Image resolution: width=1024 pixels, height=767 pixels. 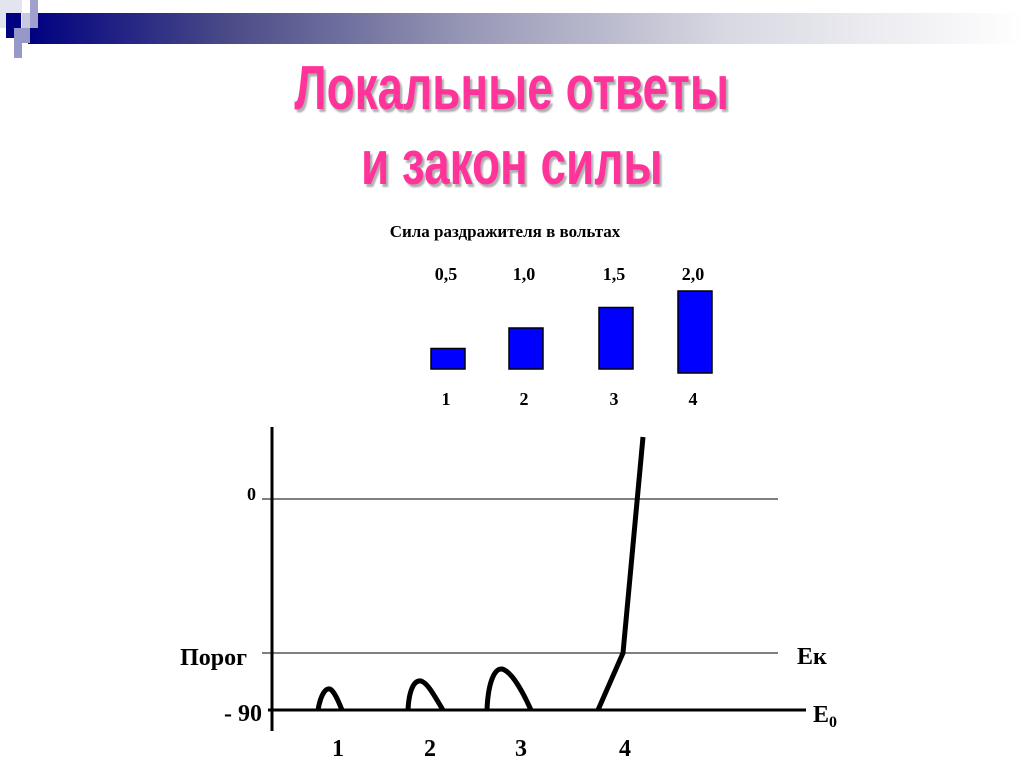 What do you see at coordinates (251, 494) in the screenshot?
I see `zero-label: 0` at bounding box center [251, 494].